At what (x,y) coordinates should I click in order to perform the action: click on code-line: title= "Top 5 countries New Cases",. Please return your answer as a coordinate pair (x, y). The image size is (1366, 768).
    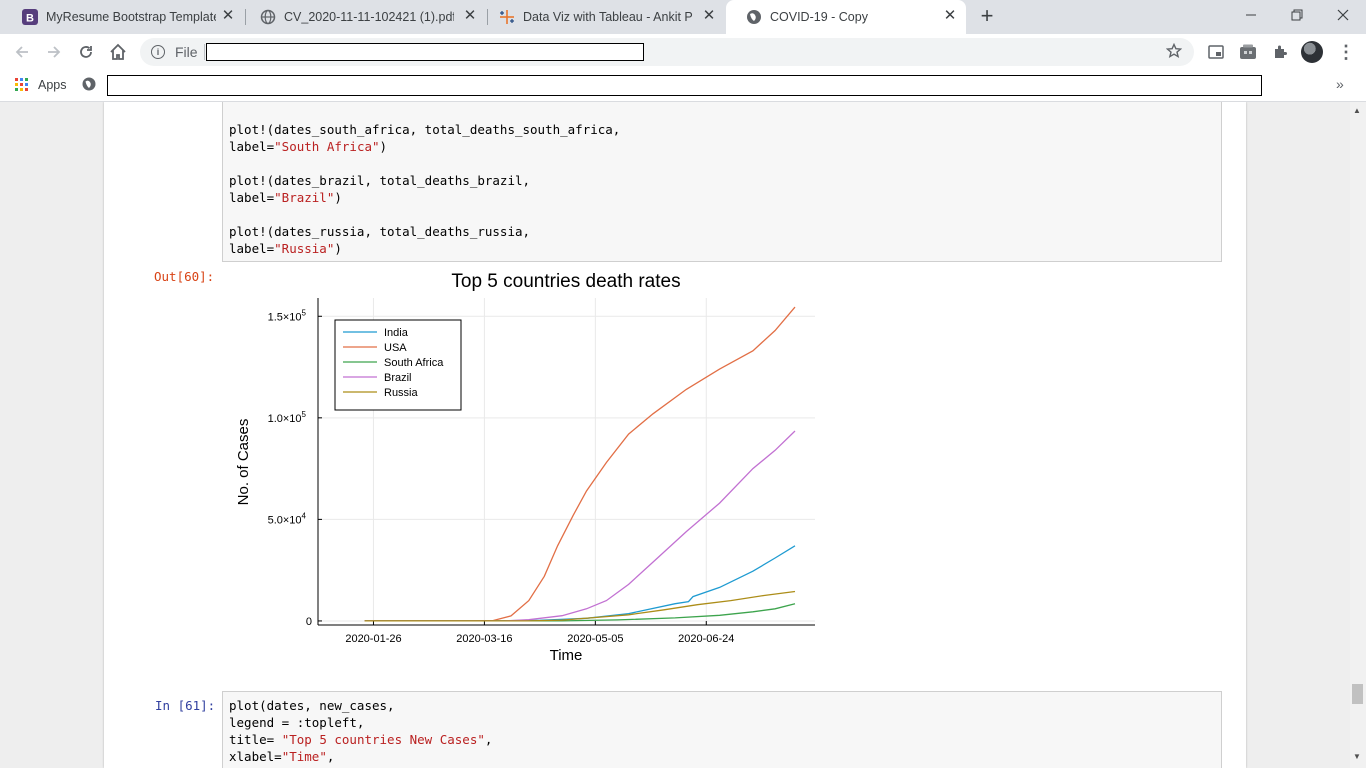
    Looking at the image, I should click on (361, 739).